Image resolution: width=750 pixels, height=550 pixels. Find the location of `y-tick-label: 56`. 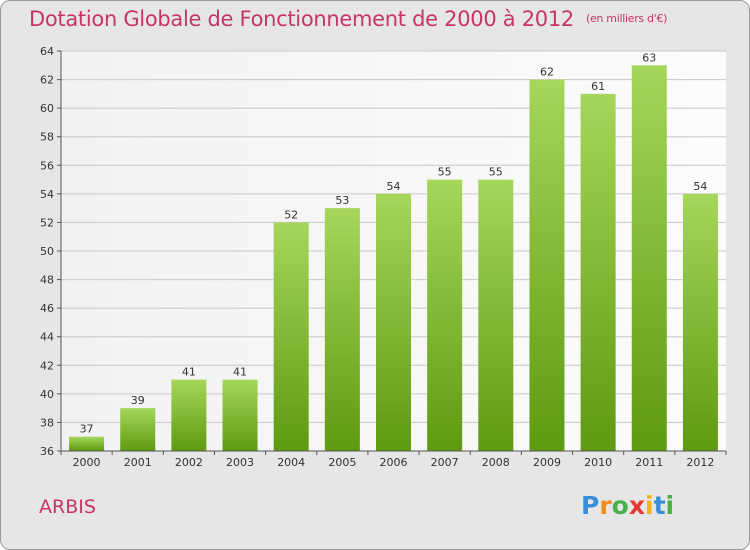

y-tick-label: 56 is located at coordinates (47, 165).